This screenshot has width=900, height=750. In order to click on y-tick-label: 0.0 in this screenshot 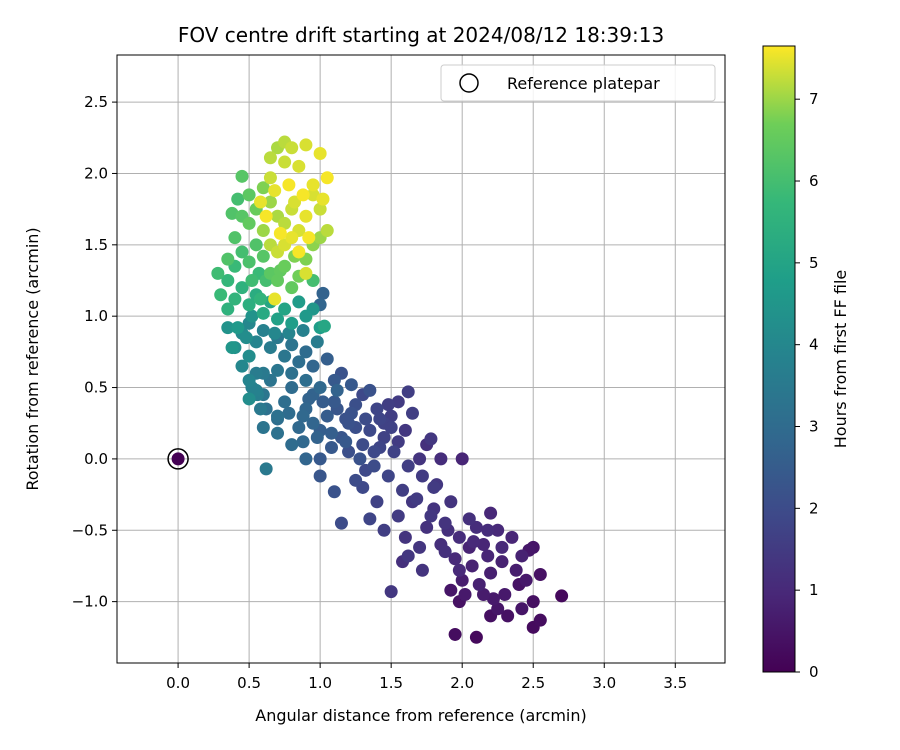, I will do `click(96, 459)`.